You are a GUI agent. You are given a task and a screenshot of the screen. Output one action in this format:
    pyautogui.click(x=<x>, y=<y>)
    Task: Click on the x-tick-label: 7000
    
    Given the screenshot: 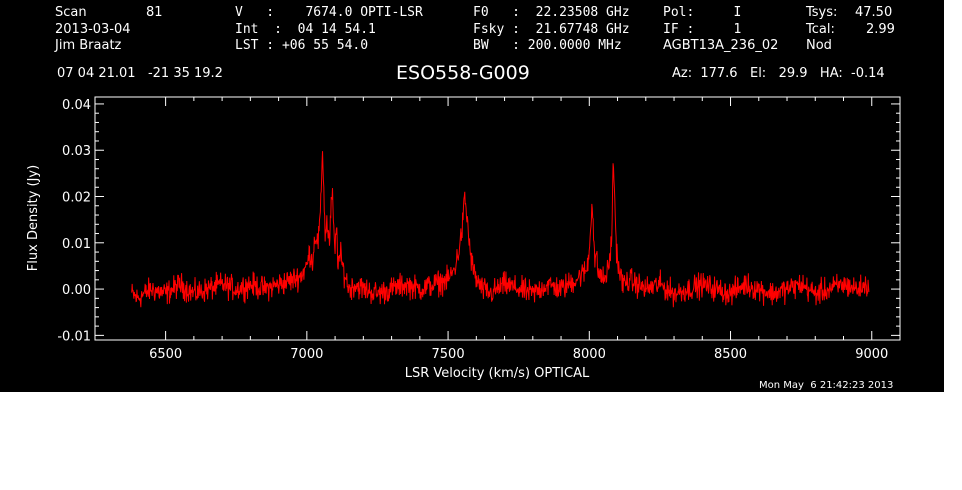 What is the action you would take?
    pyautogui.click(x=306, y=354)
    